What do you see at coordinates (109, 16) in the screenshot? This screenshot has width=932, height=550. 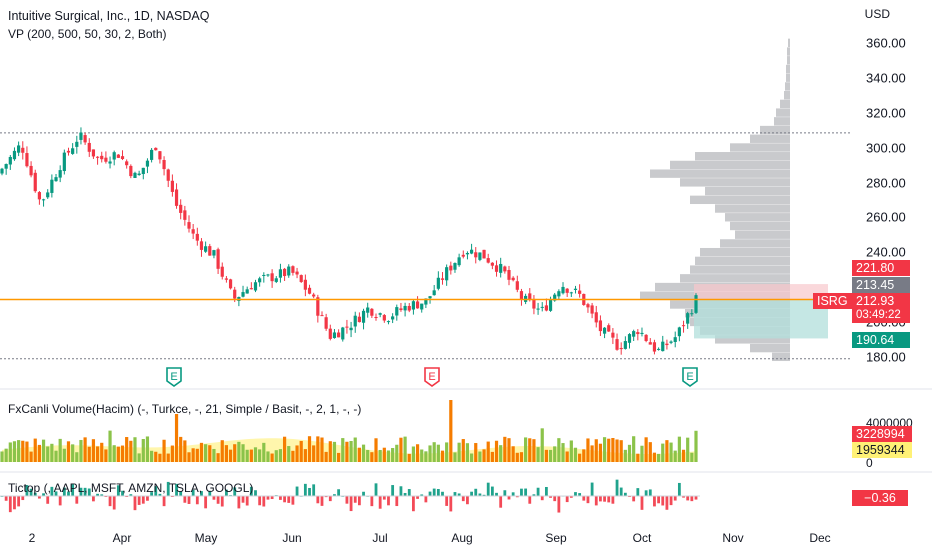 I see `symbol-title: Intuitive Surgical, Inc., 1D, NASDAQ` at bounding box center [109, 16].